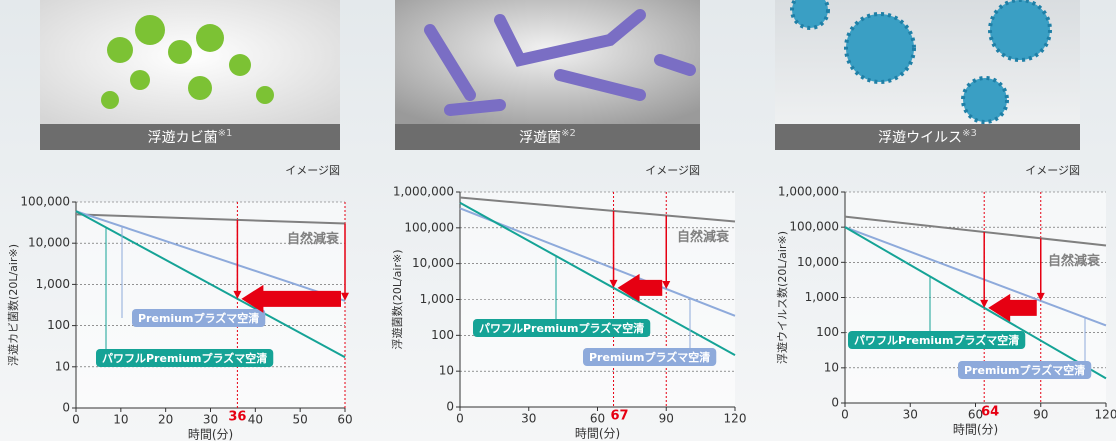 The image size is (1116, 441). What do you see at coordinates (969, 133) in the screenshot?
I see `photo-label-note: ※3` at bounding box center [969, 133].